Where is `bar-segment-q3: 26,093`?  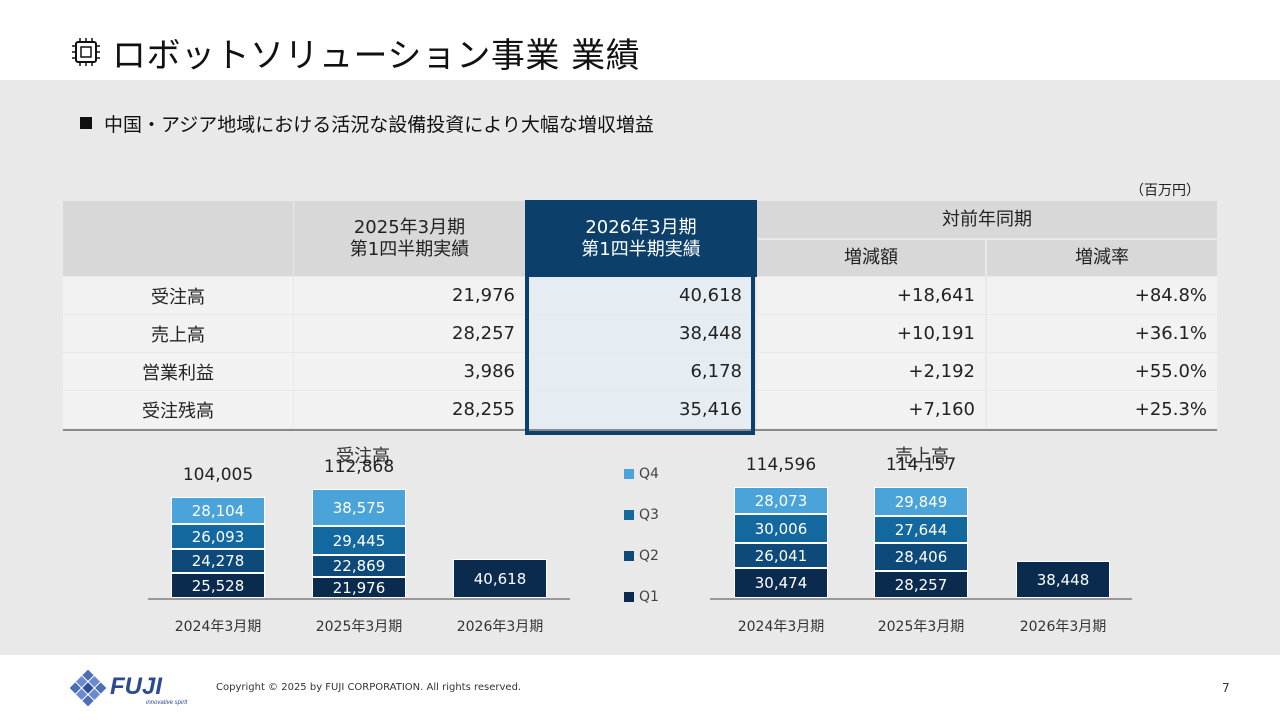 bar-segment-q3: 26,093 is located at coordinates (218, 536).